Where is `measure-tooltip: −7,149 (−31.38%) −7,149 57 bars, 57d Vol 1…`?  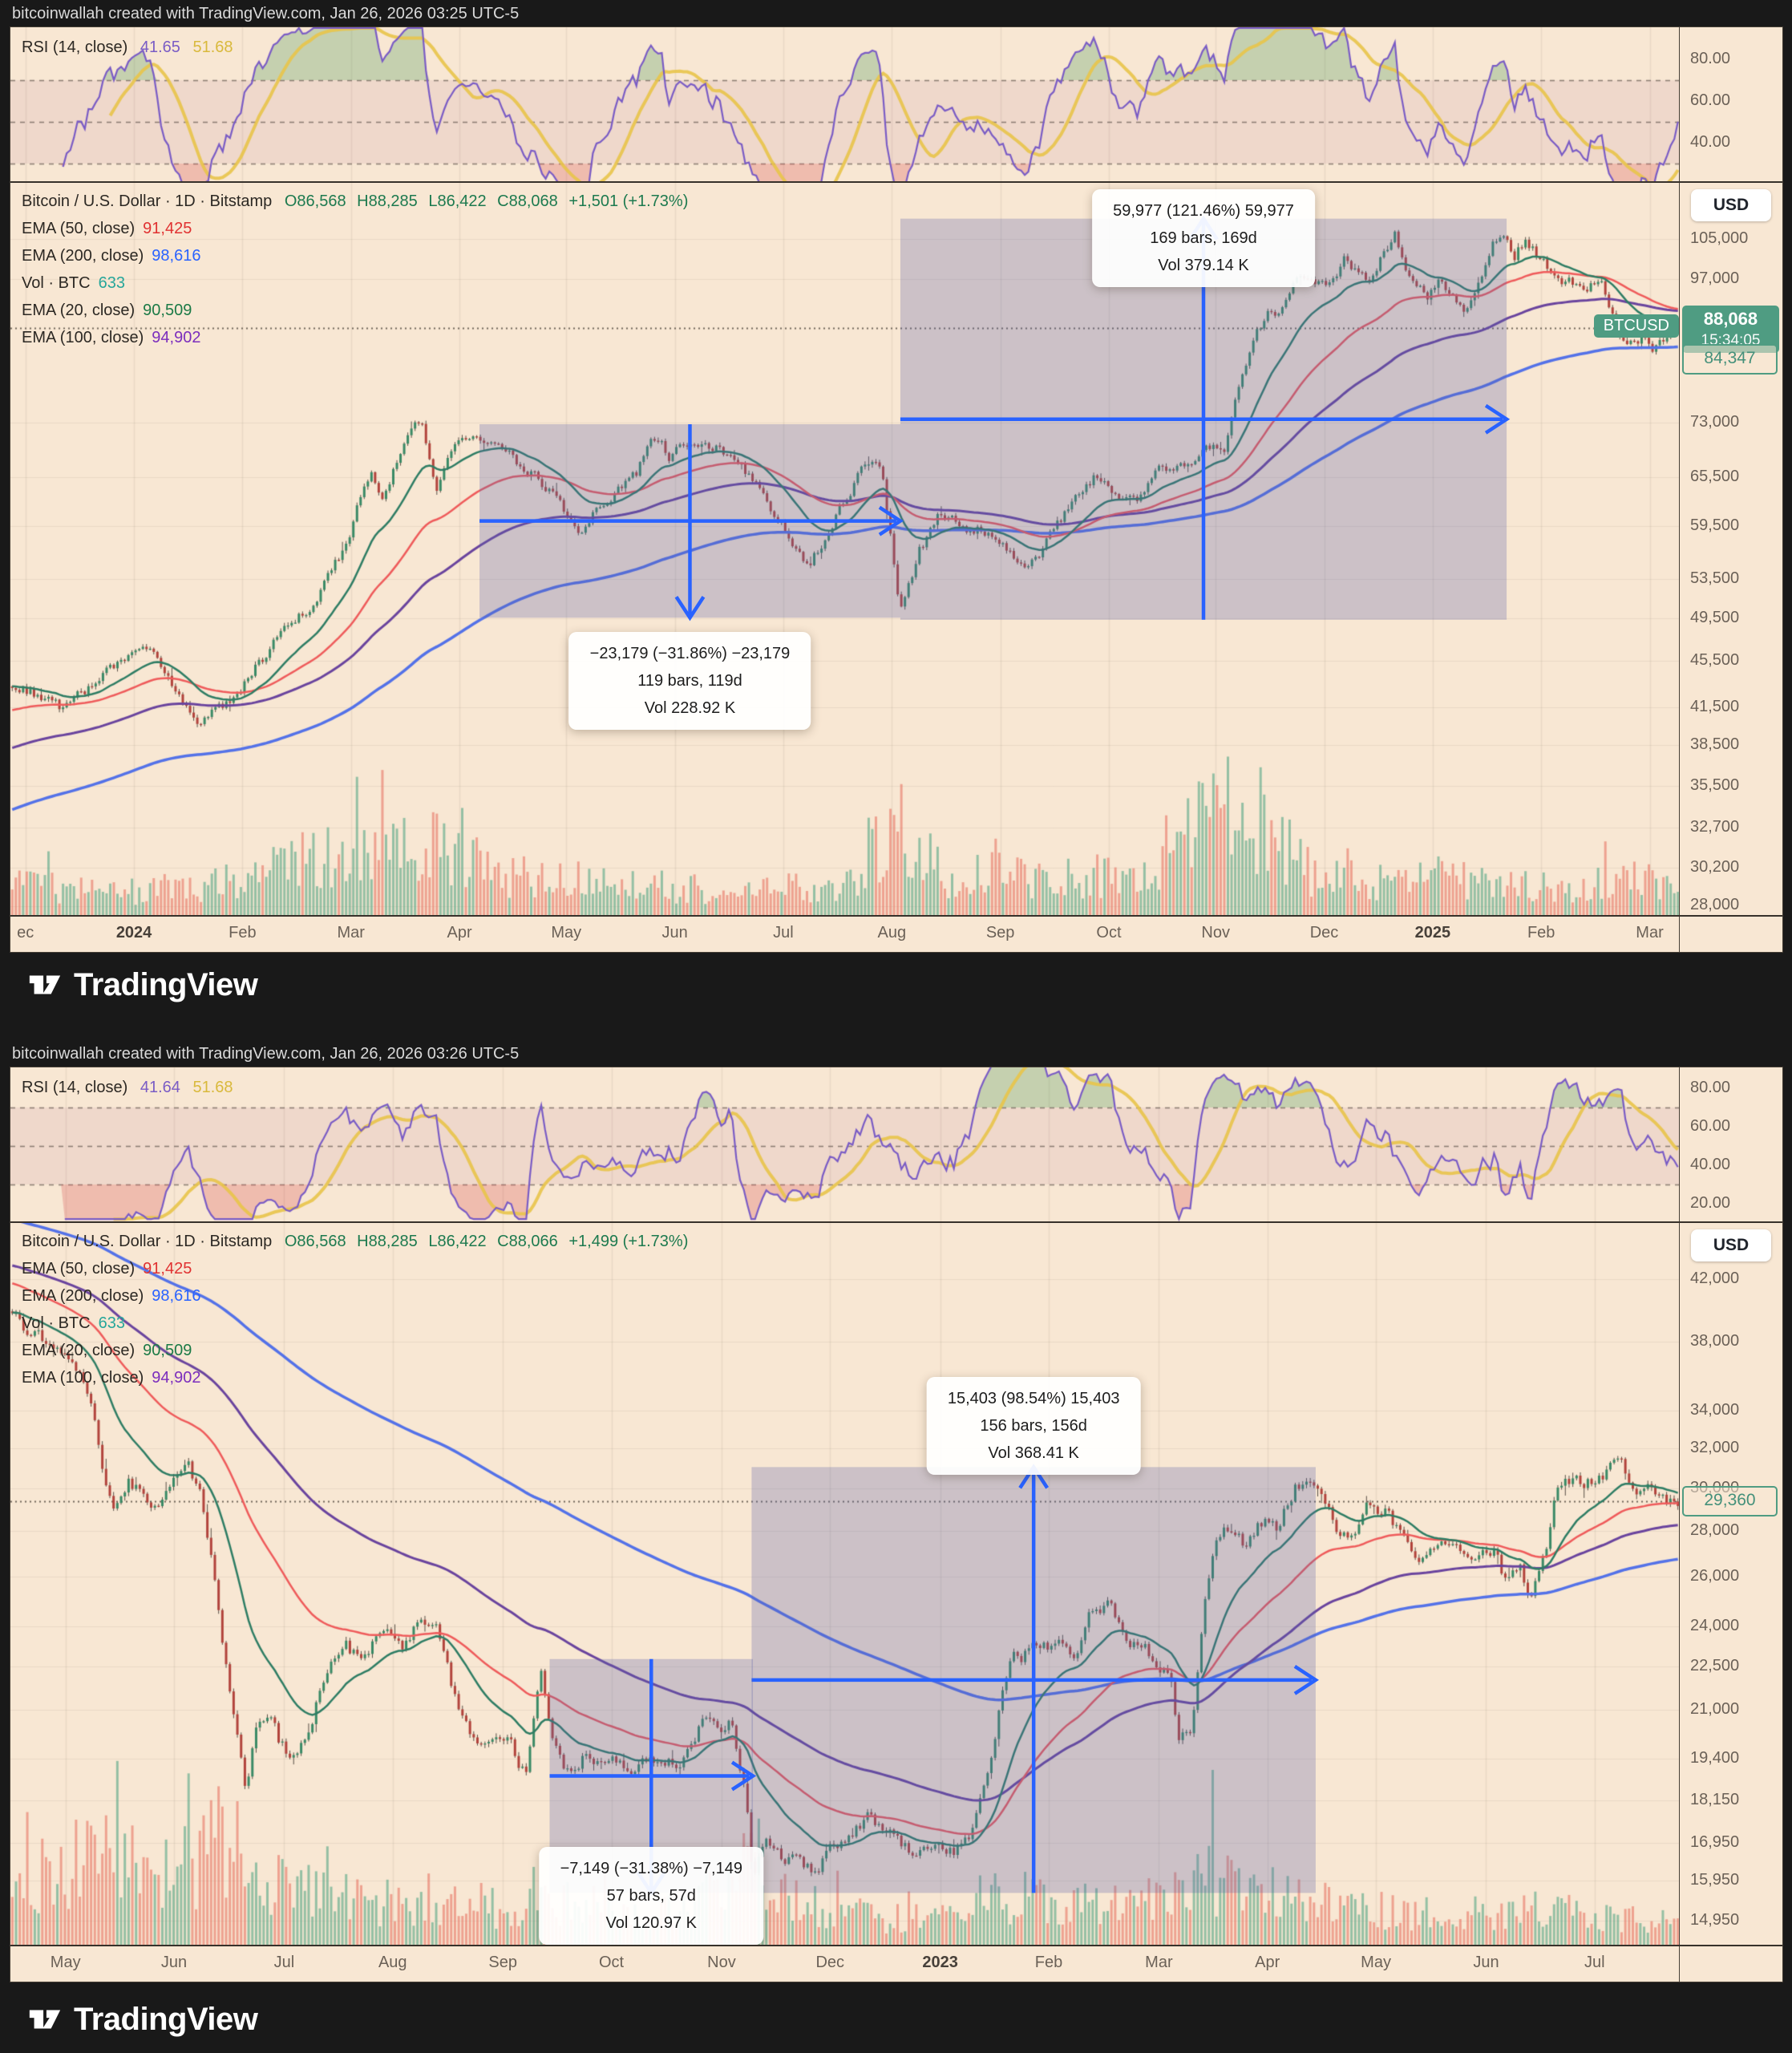
measure-tooltip: −7,149 (−31.38%) −7,149 57 bars, 57d Vol 1… is located at coordinates (651, 1896).